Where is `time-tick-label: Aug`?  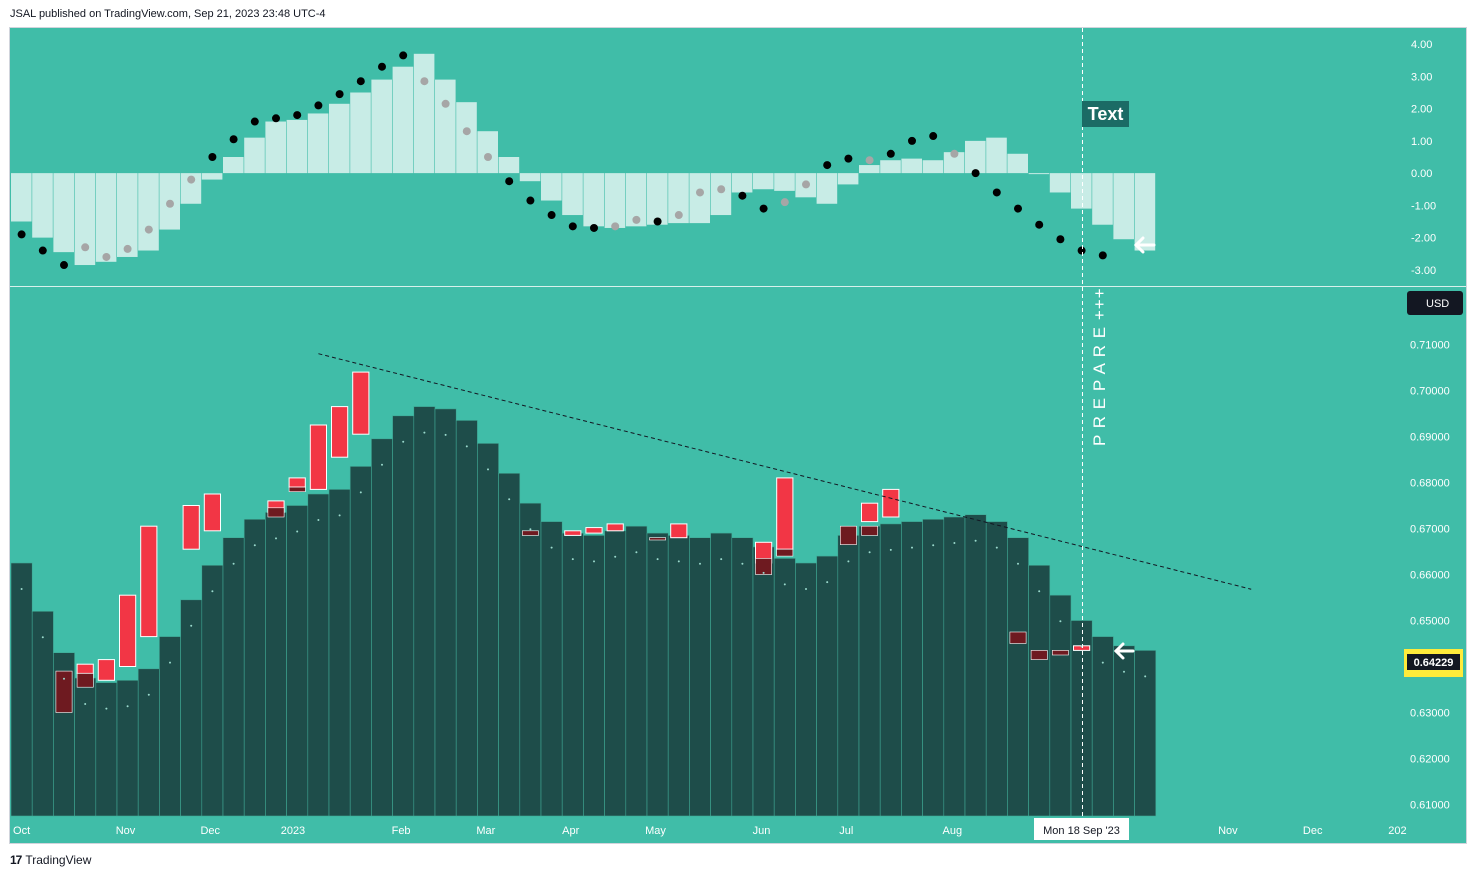
time-tick-label: Aug is located at coordinates (952, 831).